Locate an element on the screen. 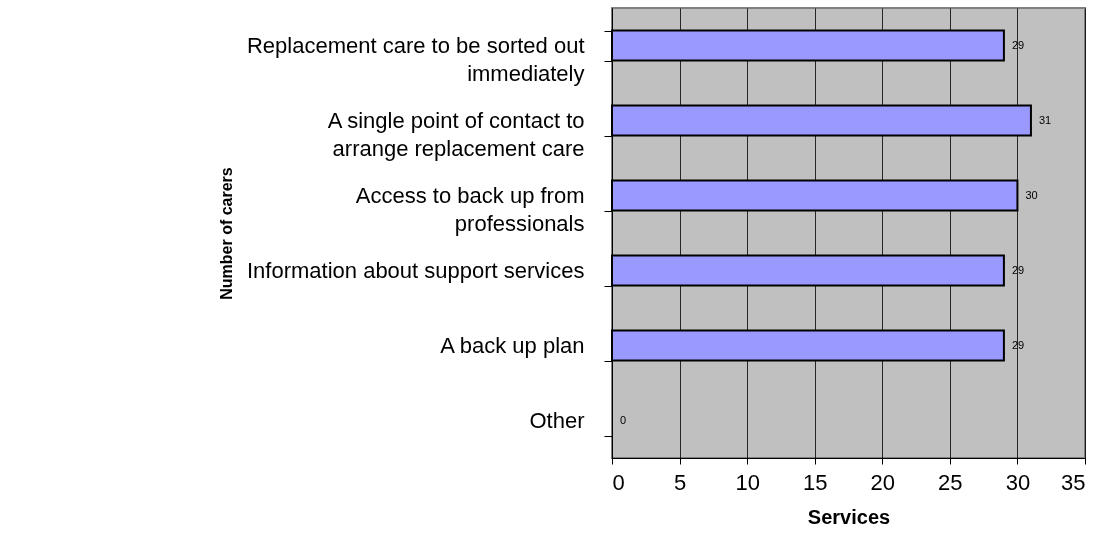 Image resolution: width=1103 pixels, height=537 pixels. x-tick-label: 25 is located at coordinates (950, 482).